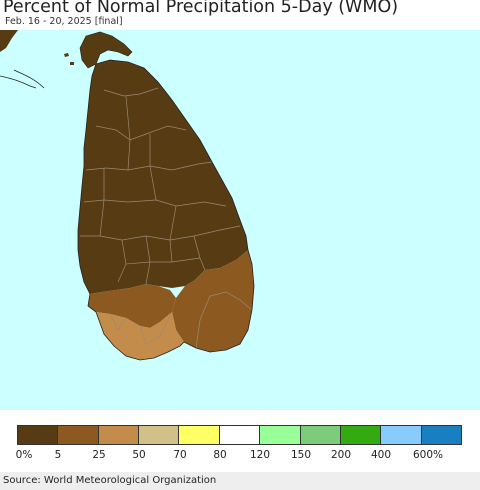 This screenshot has width=480, height=490. Describe the element at coordinates (341, 455) in the screenshot. I see `legend-label-8: 200` at that location.